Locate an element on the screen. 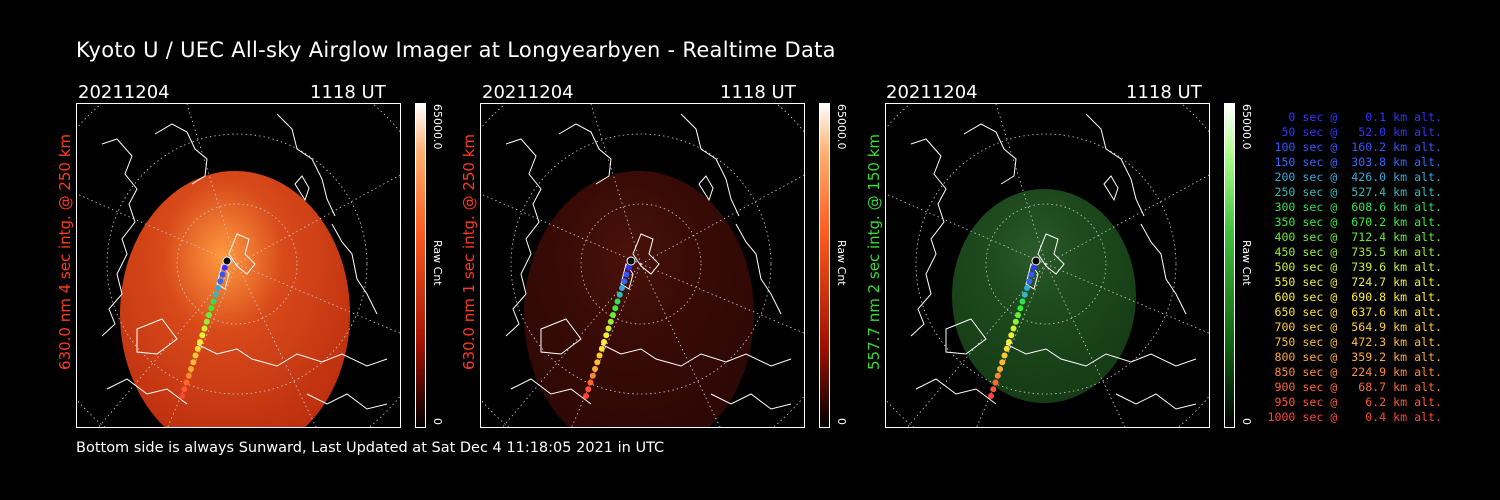 Image resolution: width=1500 pixels, height=500 pixels. legend-row: 350 sec @ 670.2 km alt. is located at coordinates (1354, 222).